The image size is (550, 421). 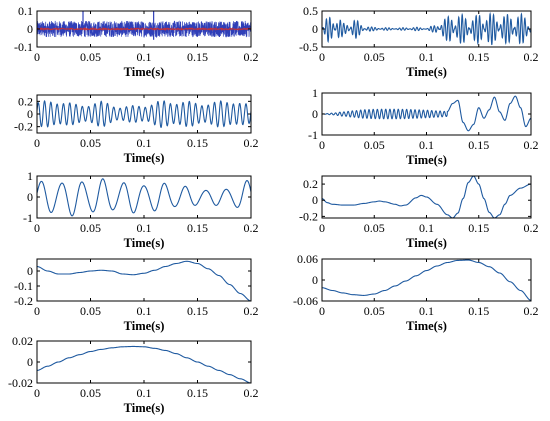 I want to click on y-tick-label: 0.02, so click(x=22, y=341).